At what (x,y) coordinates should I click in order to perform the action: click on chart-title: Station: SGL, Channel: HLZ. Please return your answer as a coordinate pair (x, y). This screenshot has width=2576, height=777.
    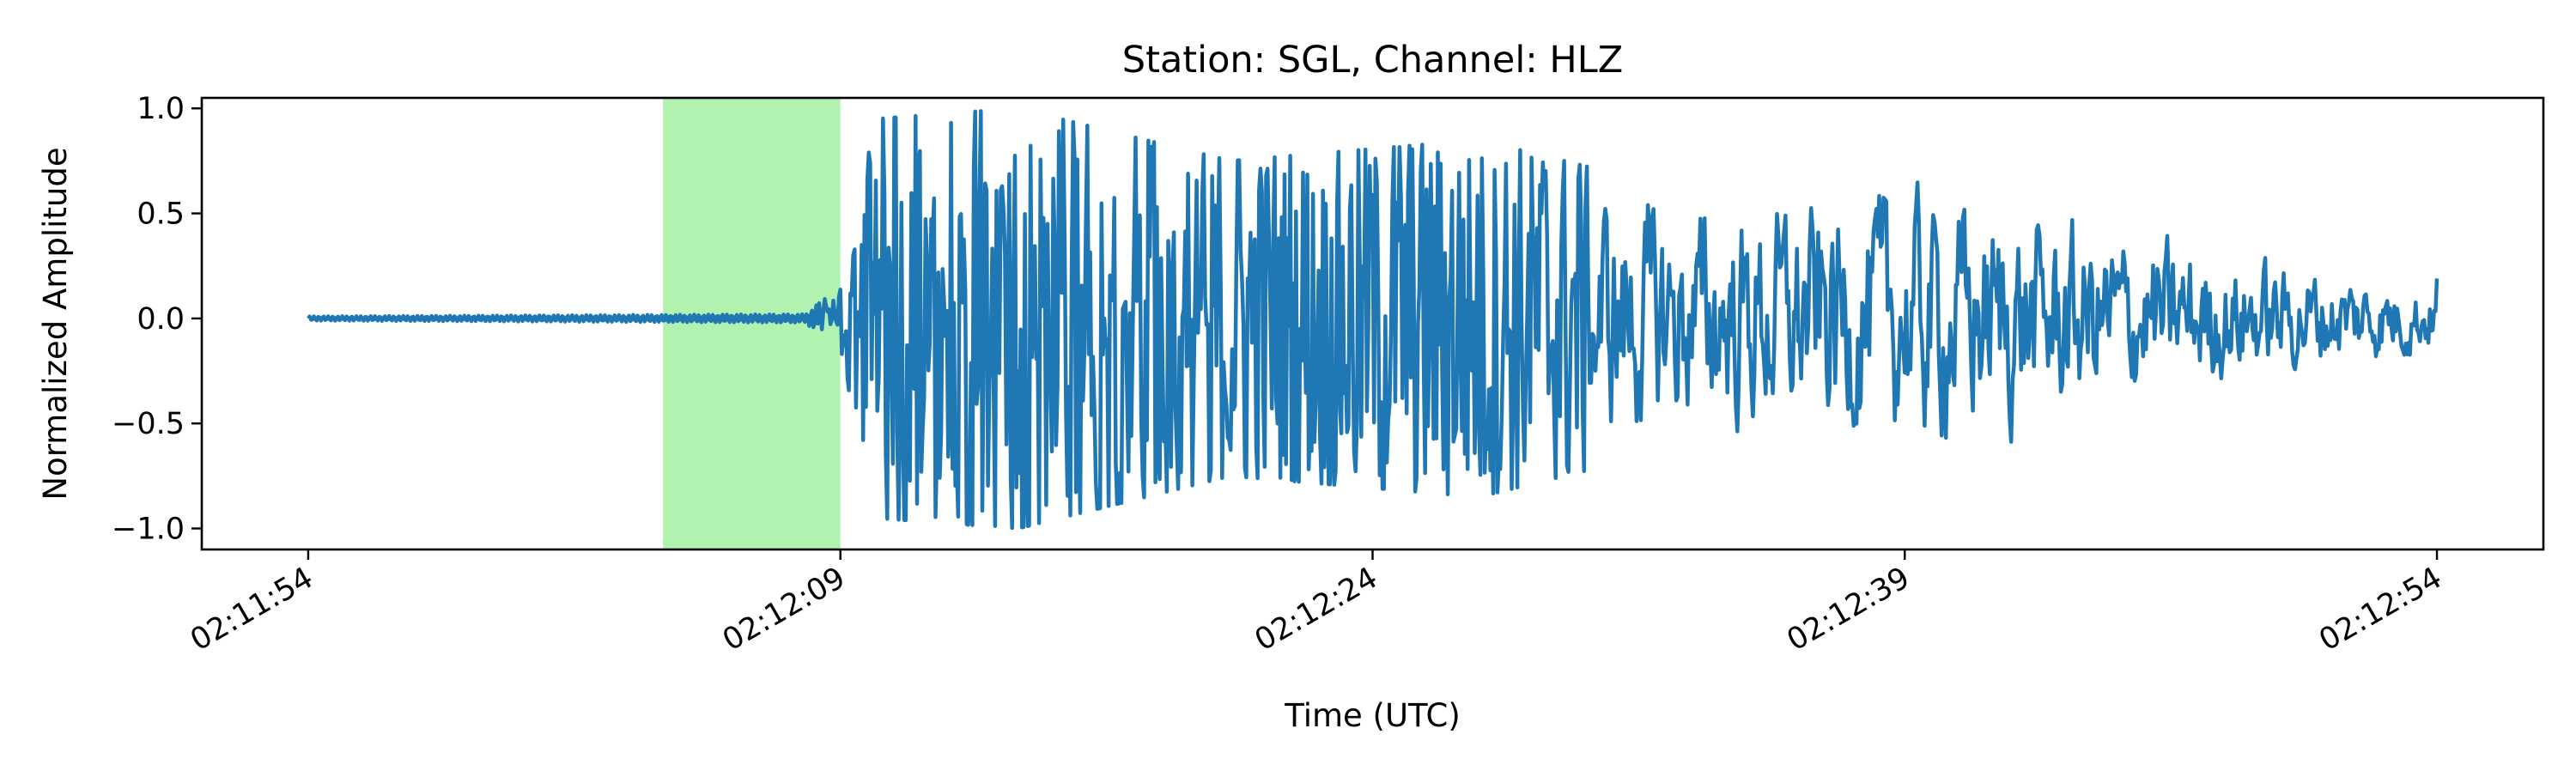
    Looking at the image, I should click on (1372, 60).